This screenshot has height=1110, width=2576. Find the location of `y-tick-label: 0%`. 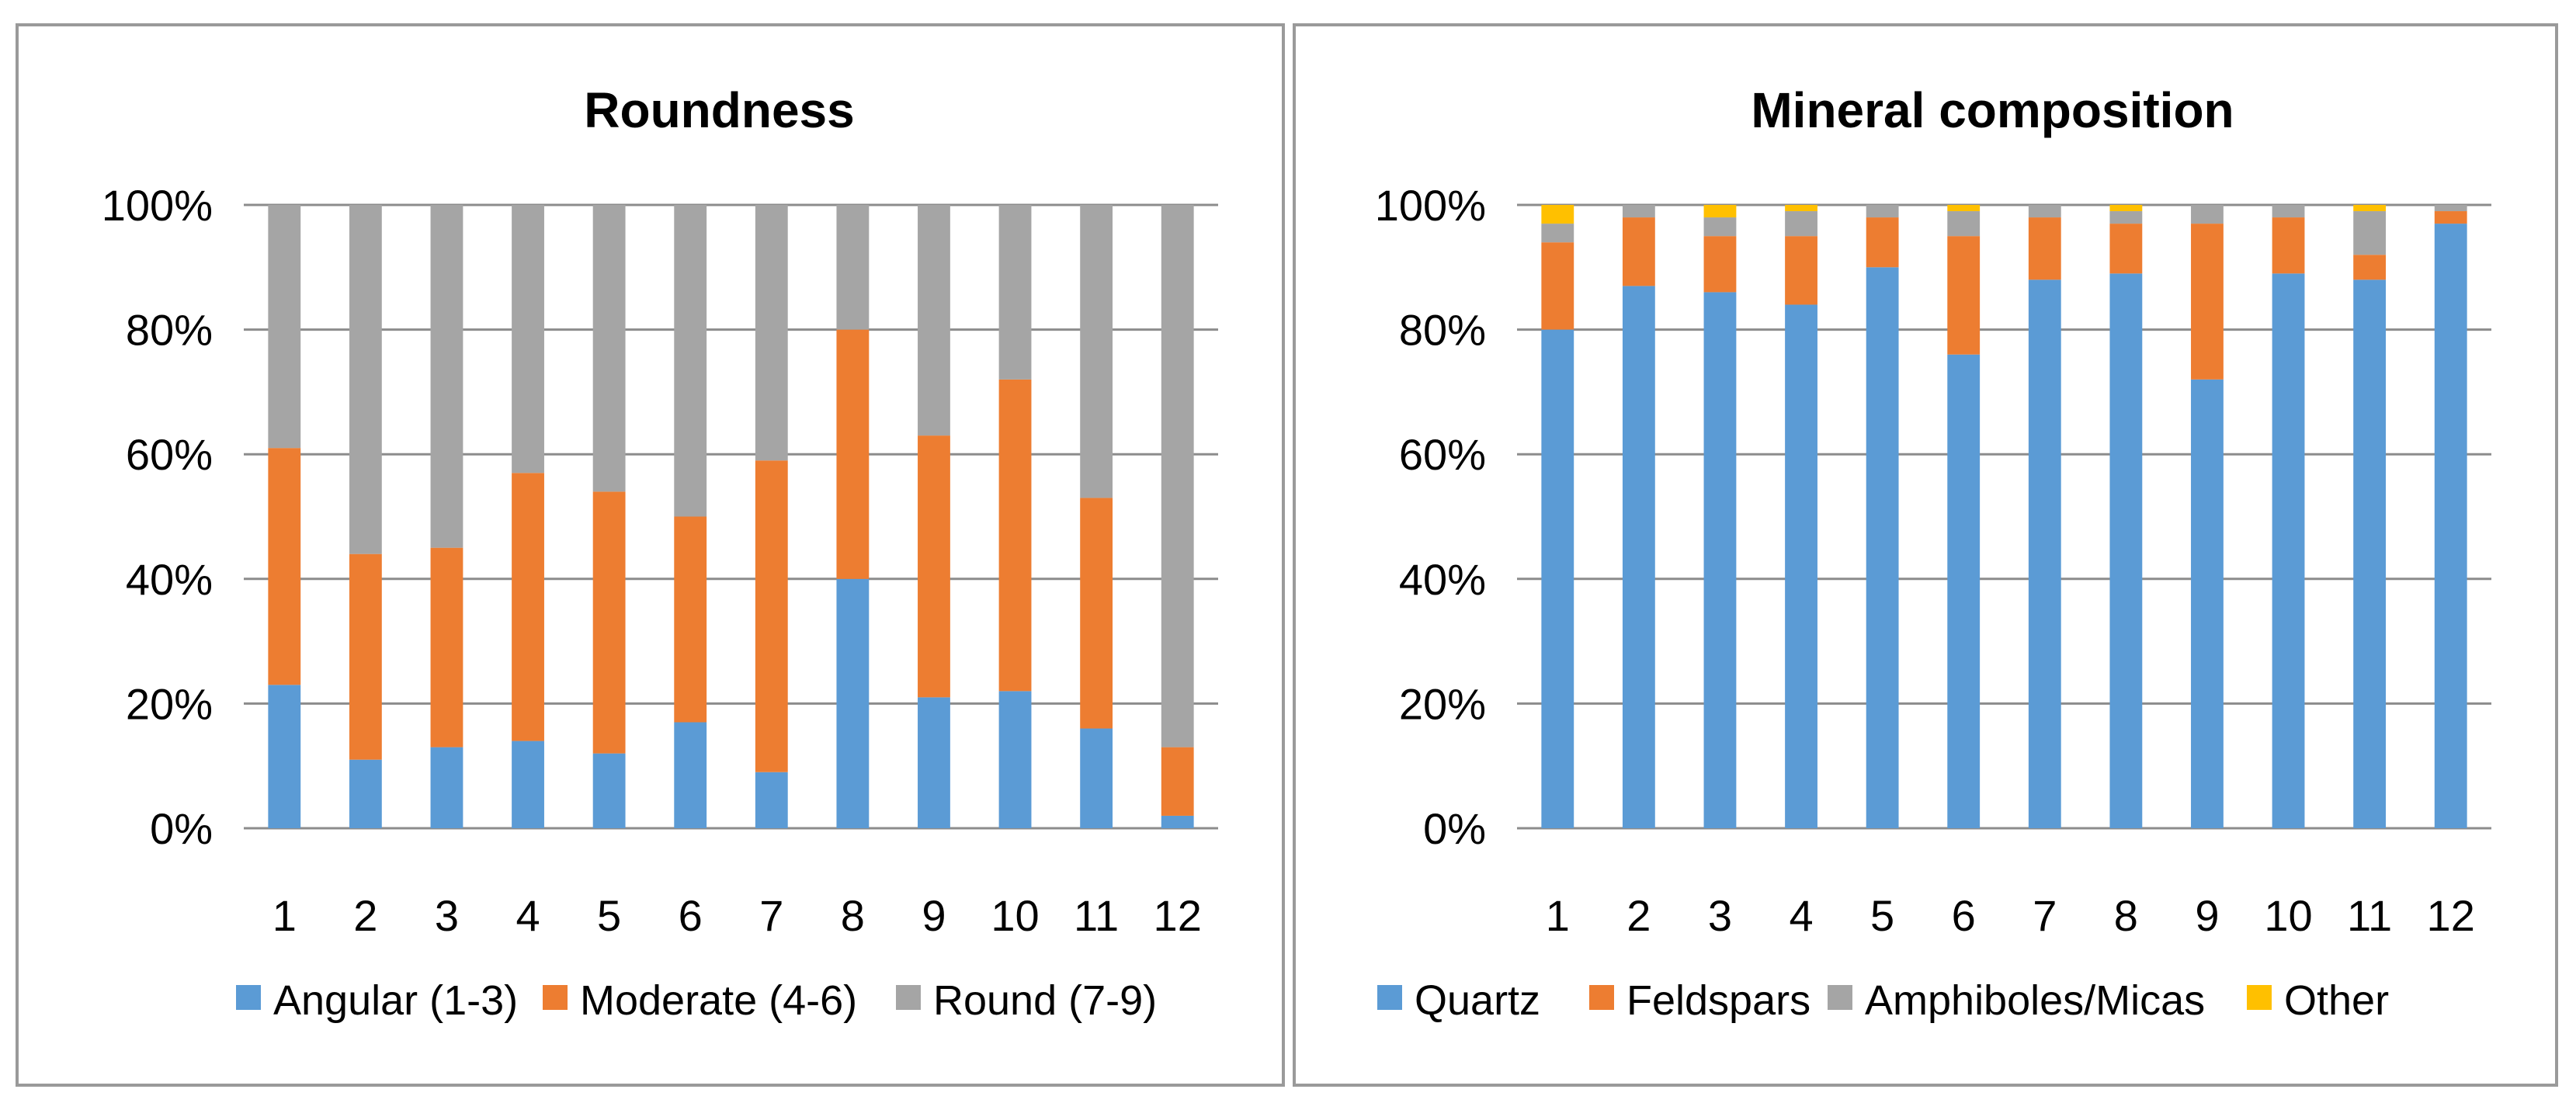

y-tick-label: 0% is located at coordinates (1454, 828).